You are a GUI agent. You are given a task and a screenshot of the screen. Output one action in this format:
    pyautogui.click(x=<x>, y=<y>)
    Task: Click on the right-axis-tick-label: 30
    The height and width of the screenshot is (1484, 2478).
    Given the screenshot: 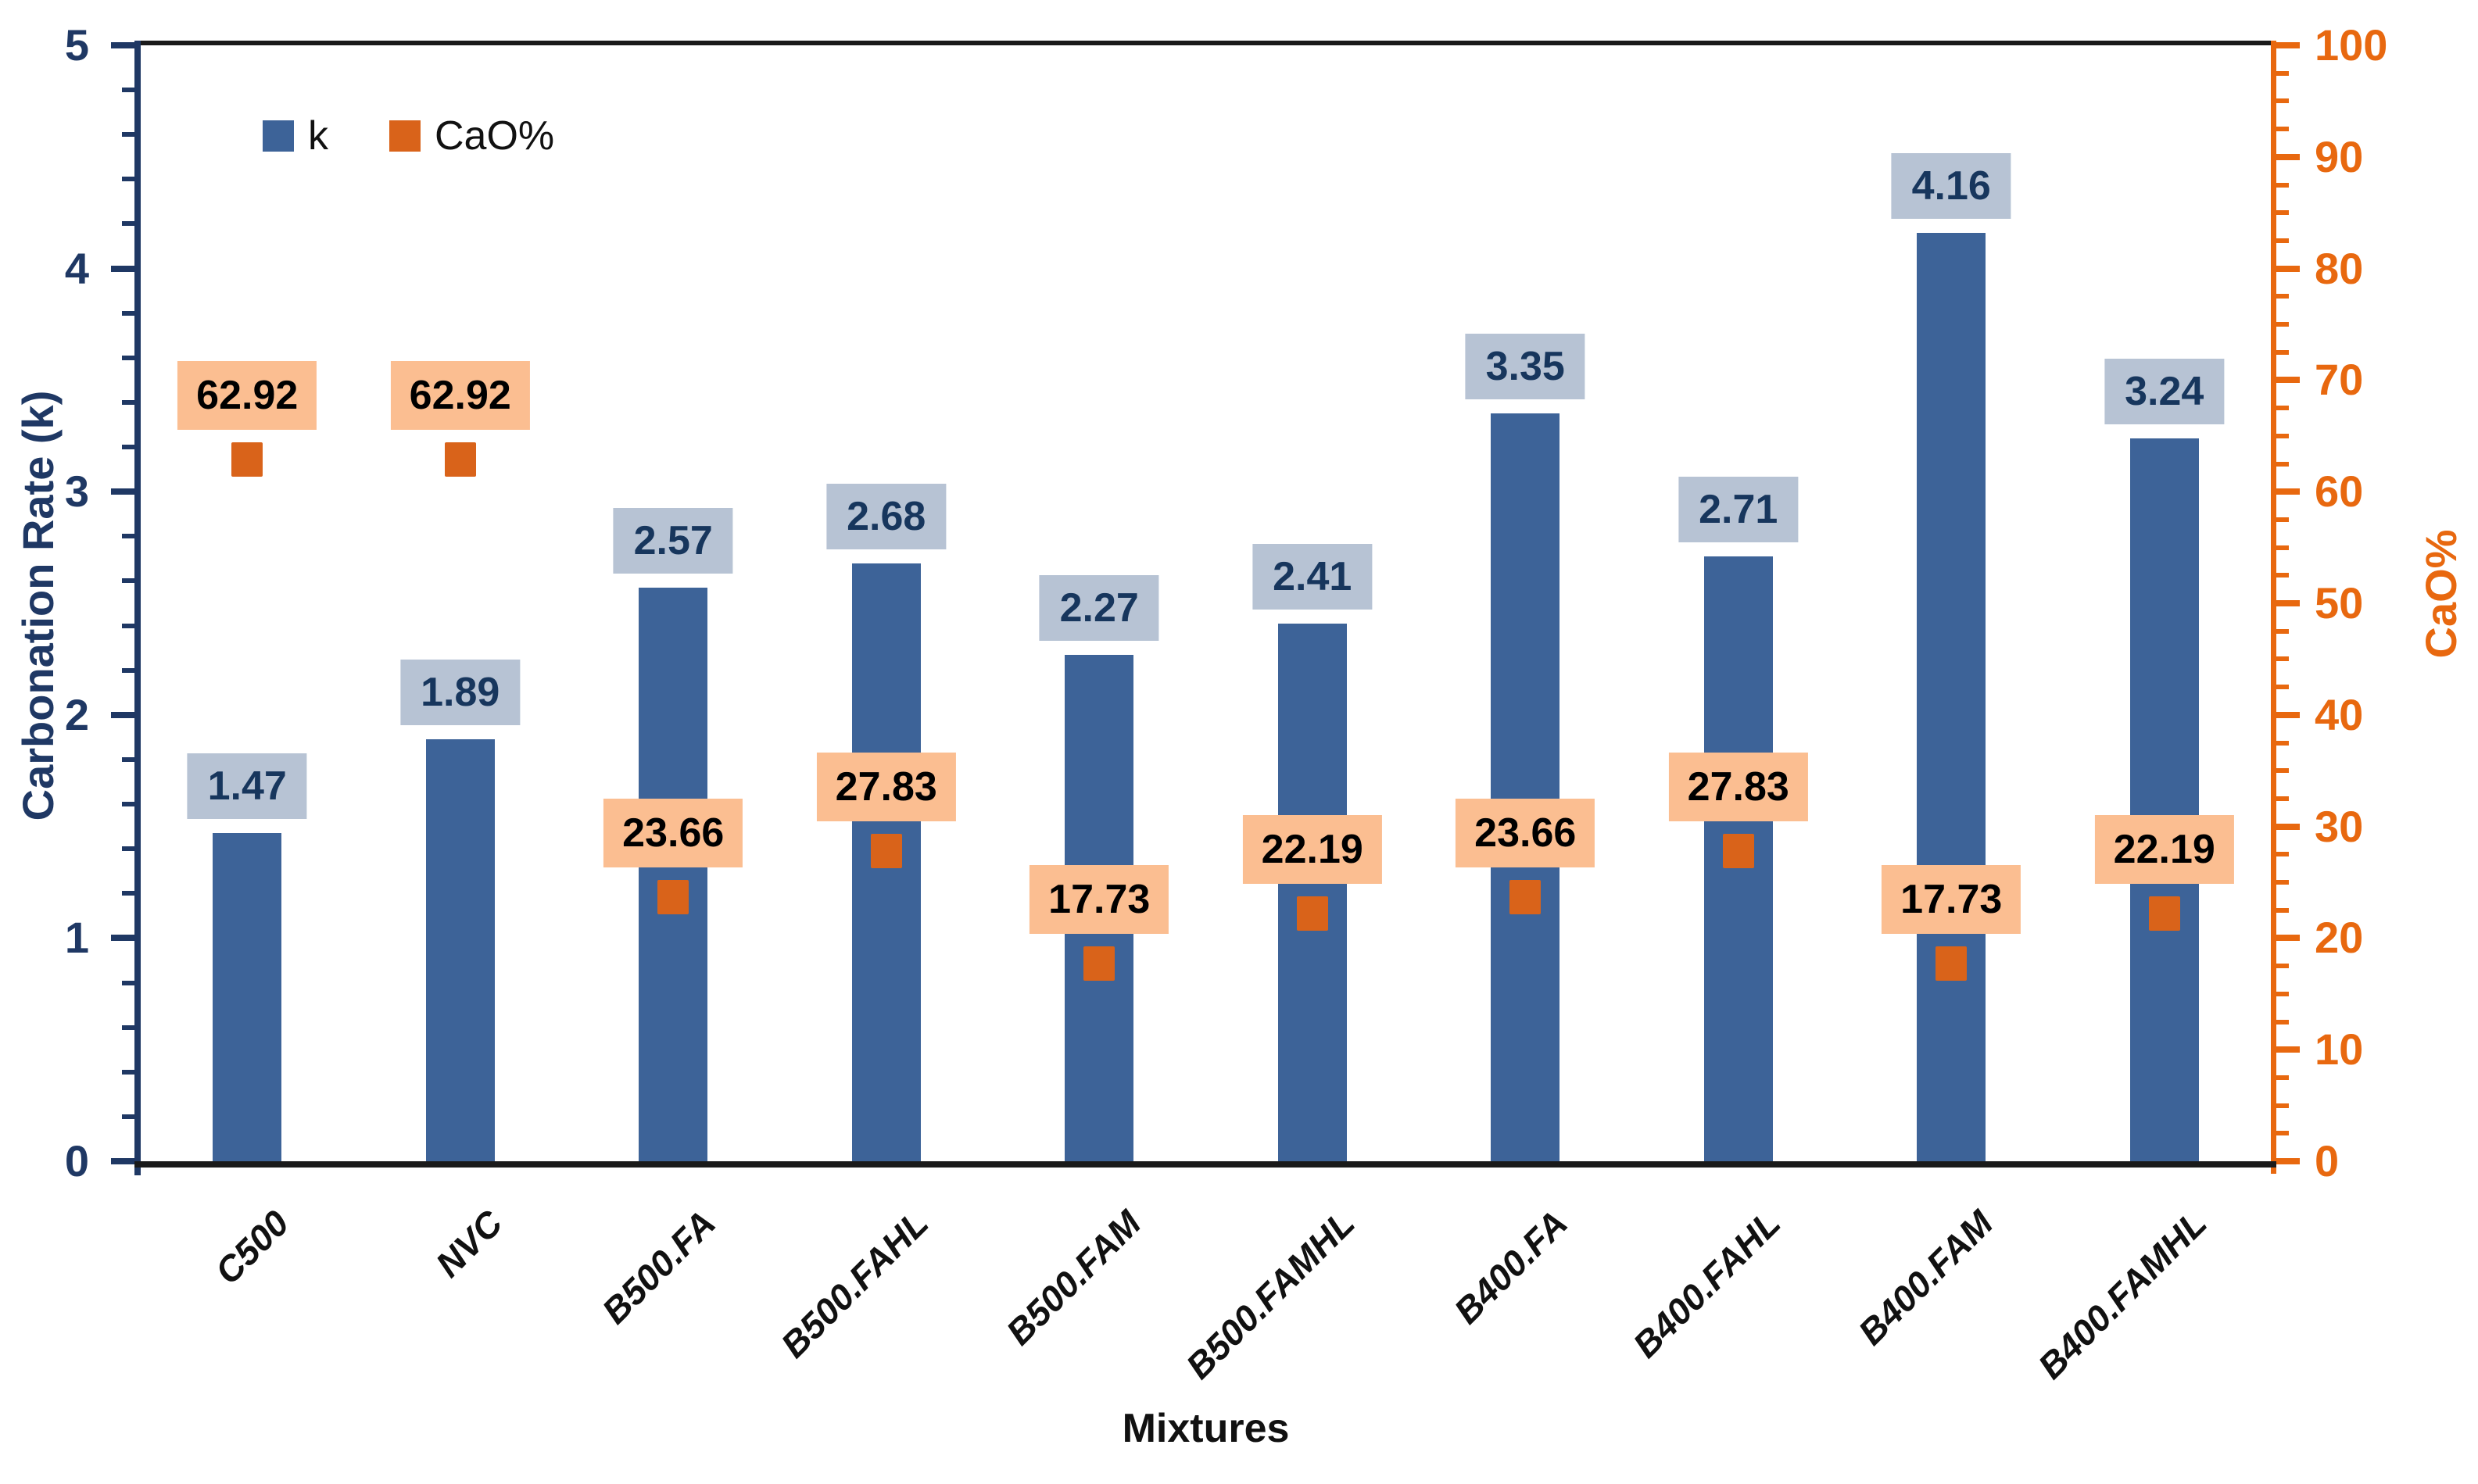 What is the action you would take?
    pyautogui.click(x=2339, y=826)
    